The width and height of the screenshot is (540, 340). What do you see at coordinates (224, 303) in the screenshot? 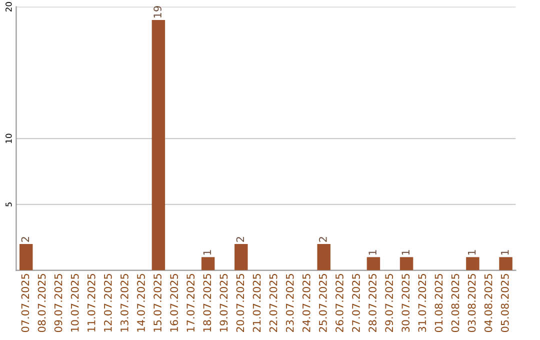
I see `x-tick-label: 19.07.2025` at bounding box center [224, 303].